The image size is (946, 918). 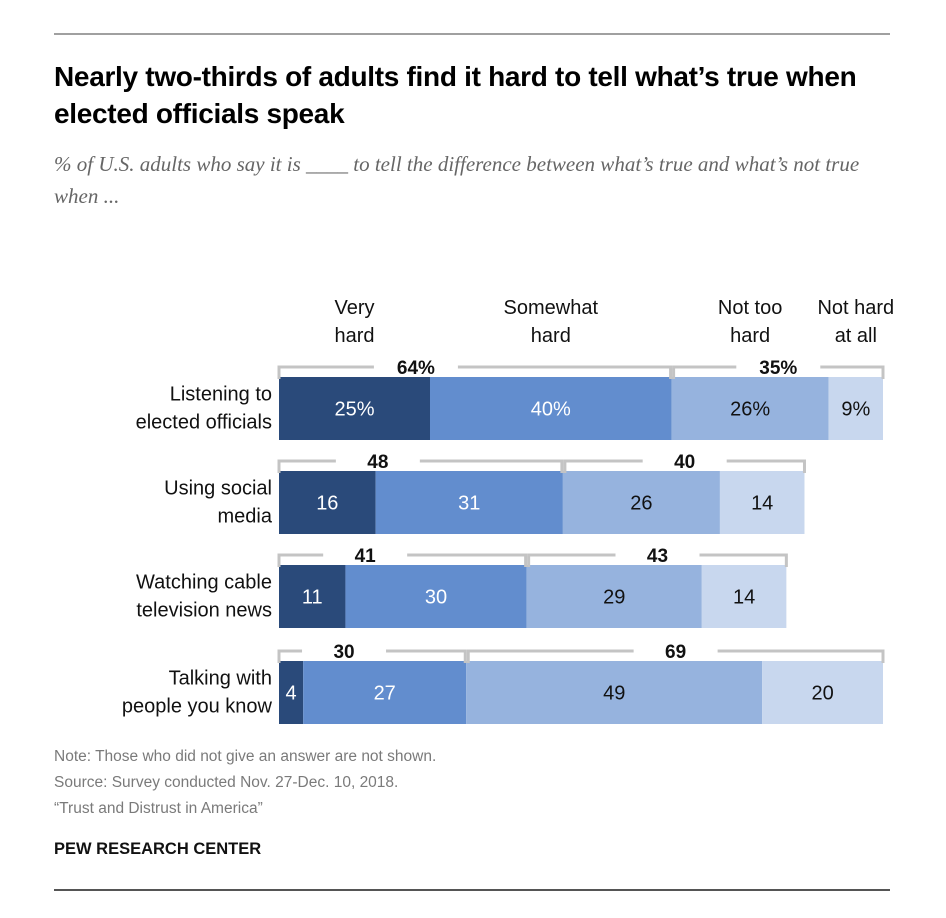 I want to click on value-label: 20, so click(x=822, y=694).